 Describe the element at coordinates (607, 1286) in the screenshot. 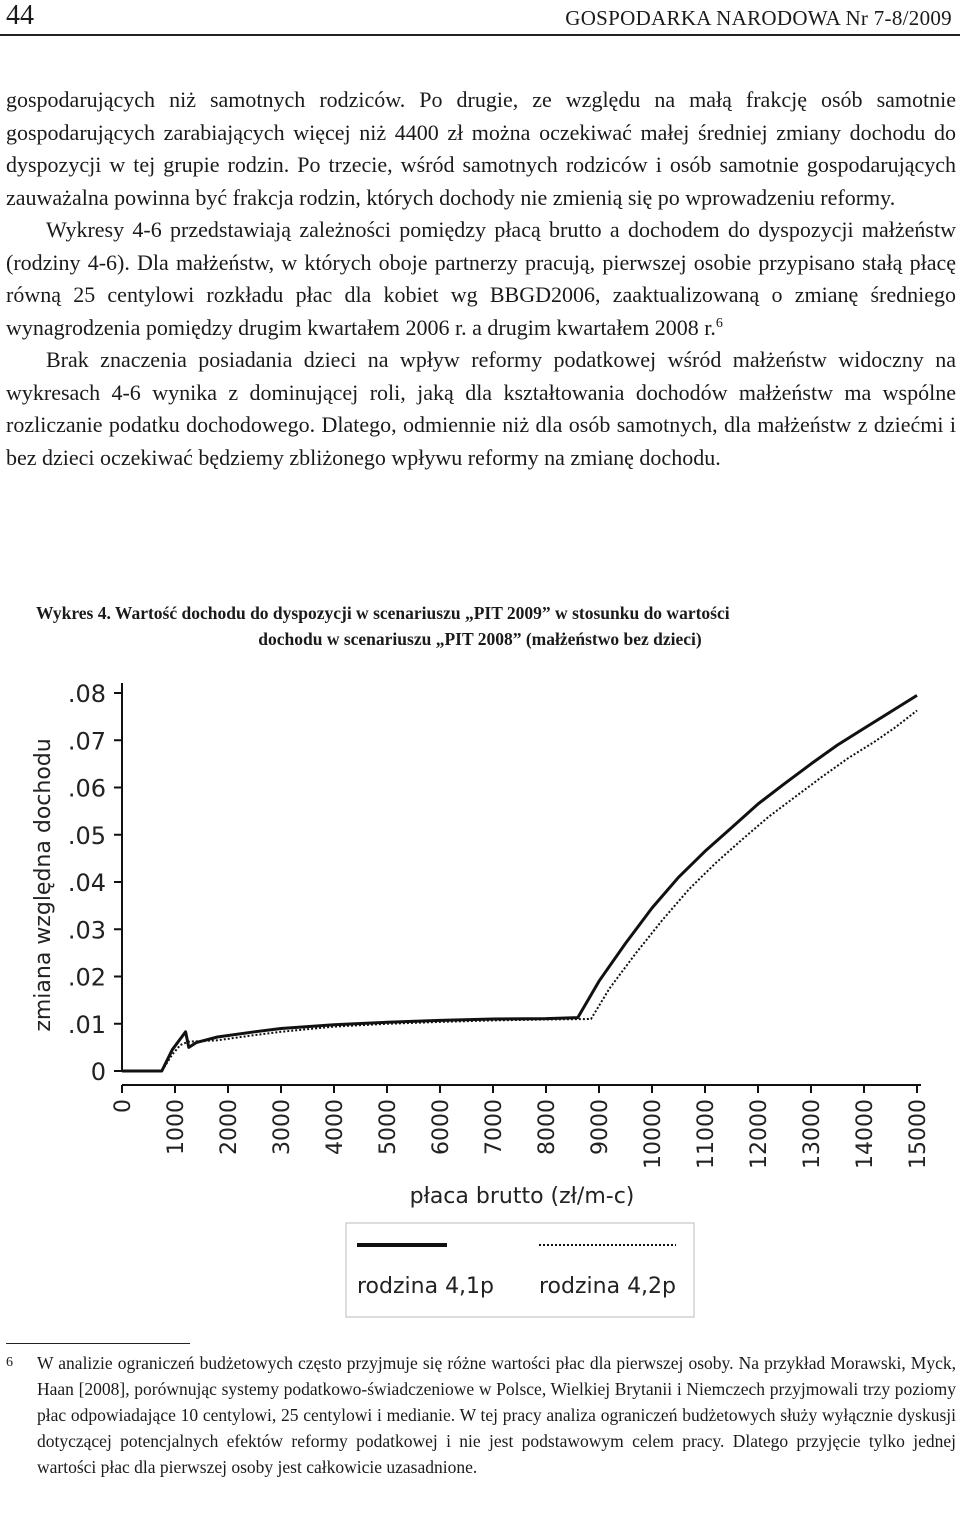

I see `legend-label-2: rodzina 4,2p` at that location.